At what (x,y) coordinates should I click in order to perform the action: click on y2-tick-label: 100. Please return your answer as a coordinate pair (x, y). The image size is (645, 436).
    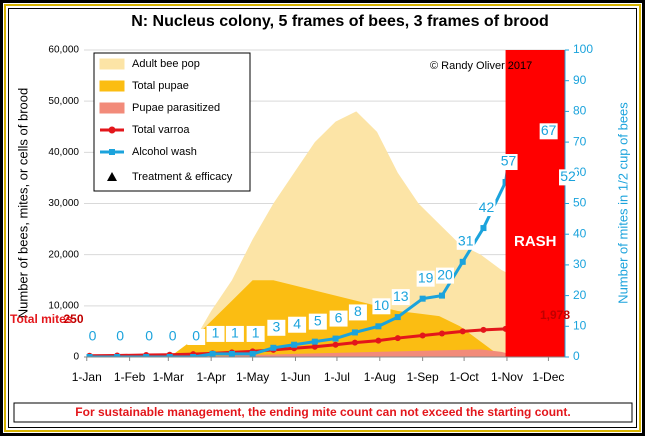
    Looking at the image, I should click on (583, 49).